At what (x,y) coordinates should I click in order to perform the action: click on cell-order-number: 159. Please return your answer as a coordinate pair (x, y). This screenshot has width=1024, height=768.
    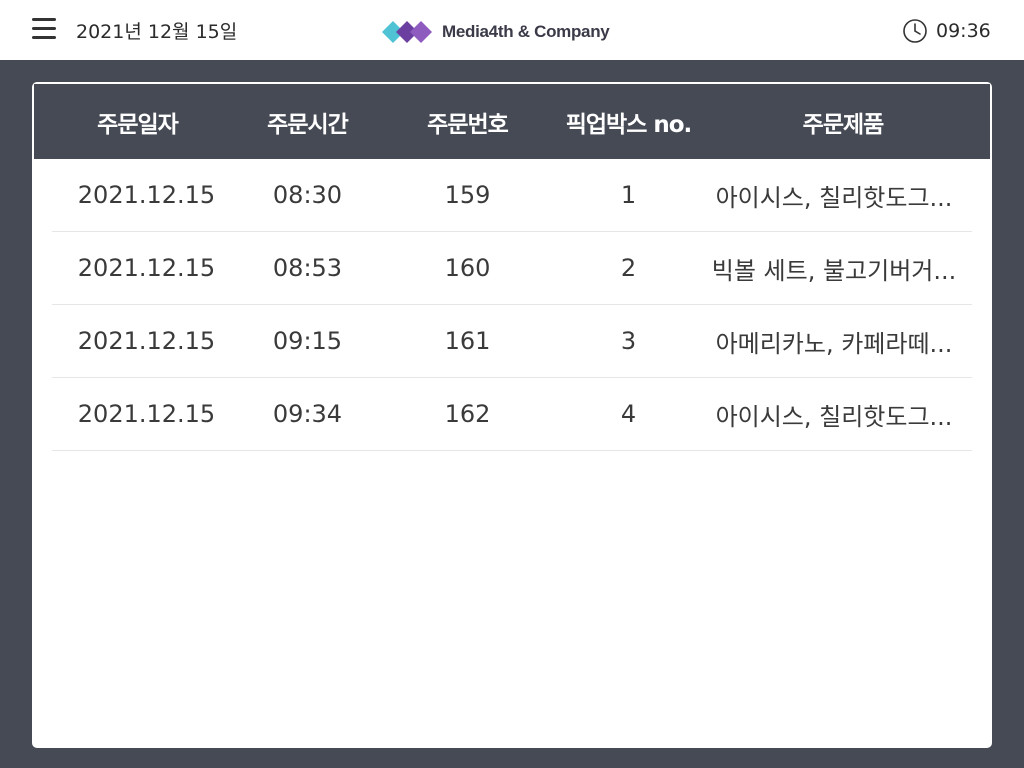
    Looking at the image, I should click on (467, 195).